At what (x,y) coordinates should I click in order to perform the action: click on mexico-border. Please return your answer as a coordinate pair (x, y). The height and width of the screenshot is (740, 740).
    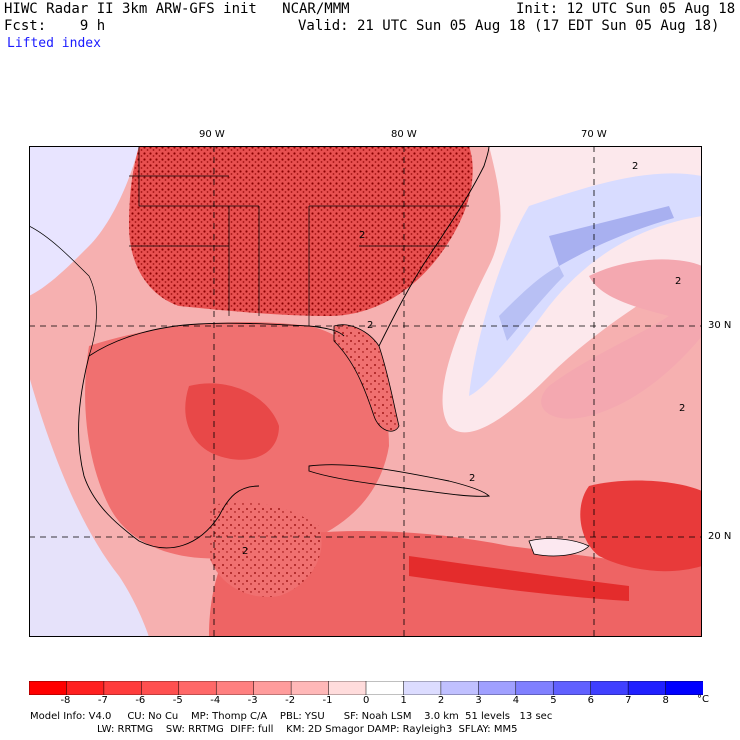
    Looking at the image, I should click on (63, 291).